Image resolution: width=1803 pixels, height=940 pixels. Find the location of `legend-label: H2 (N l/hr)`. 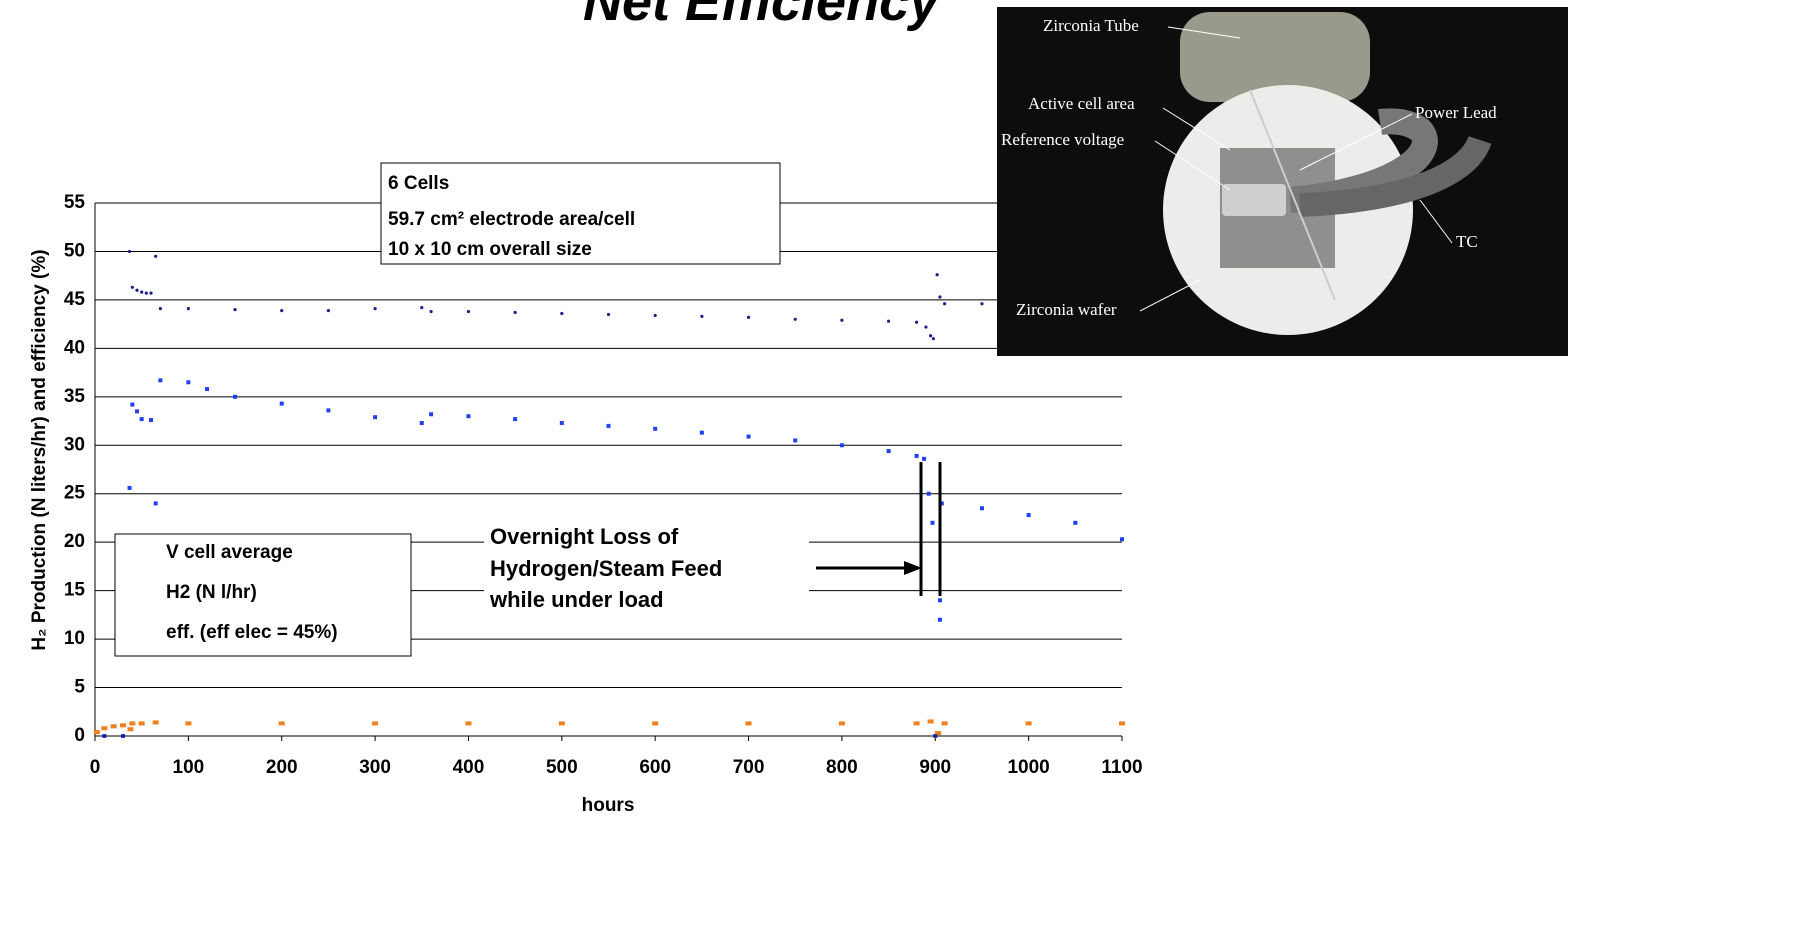

legend-label: H2 (N l/hr) is located at coordinates (211, 592).